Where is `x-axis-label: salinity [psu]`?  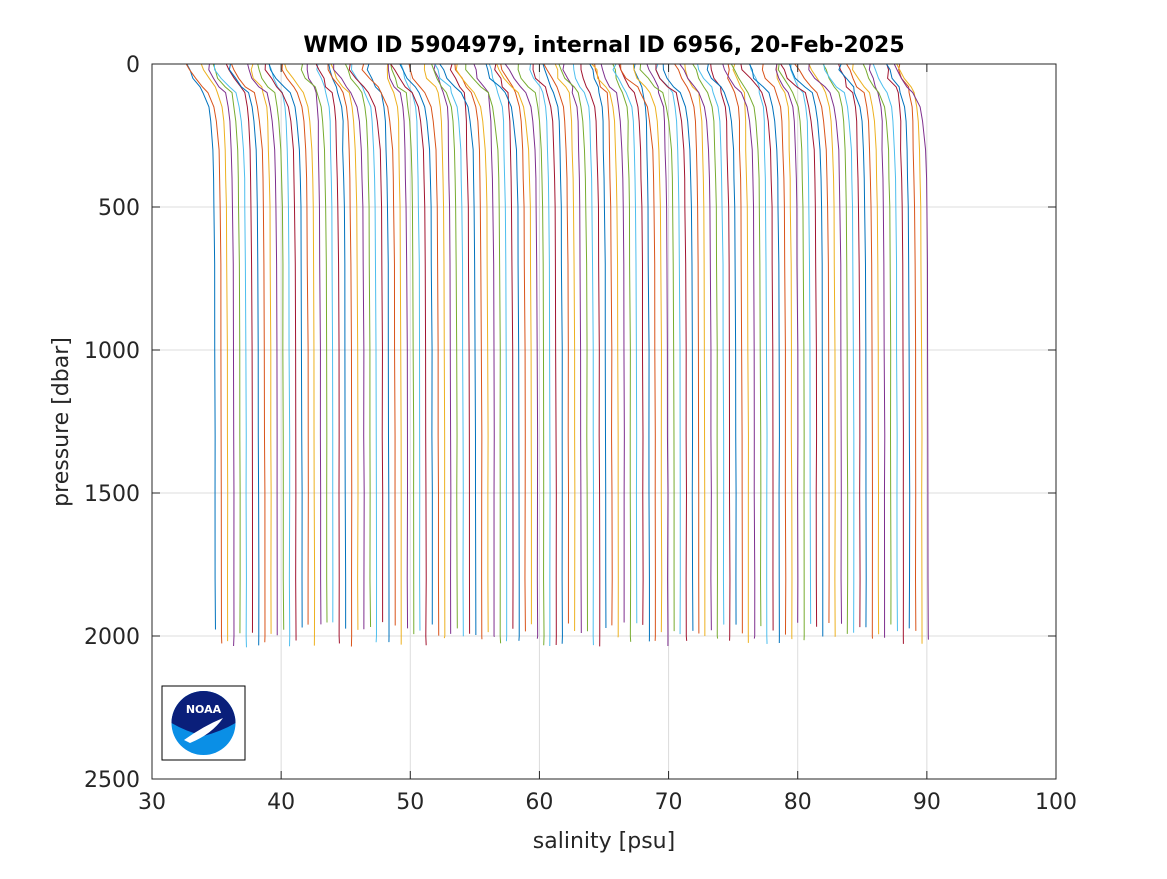
x-axis-label: salinity [psu] is located at coordinates (604, 841).